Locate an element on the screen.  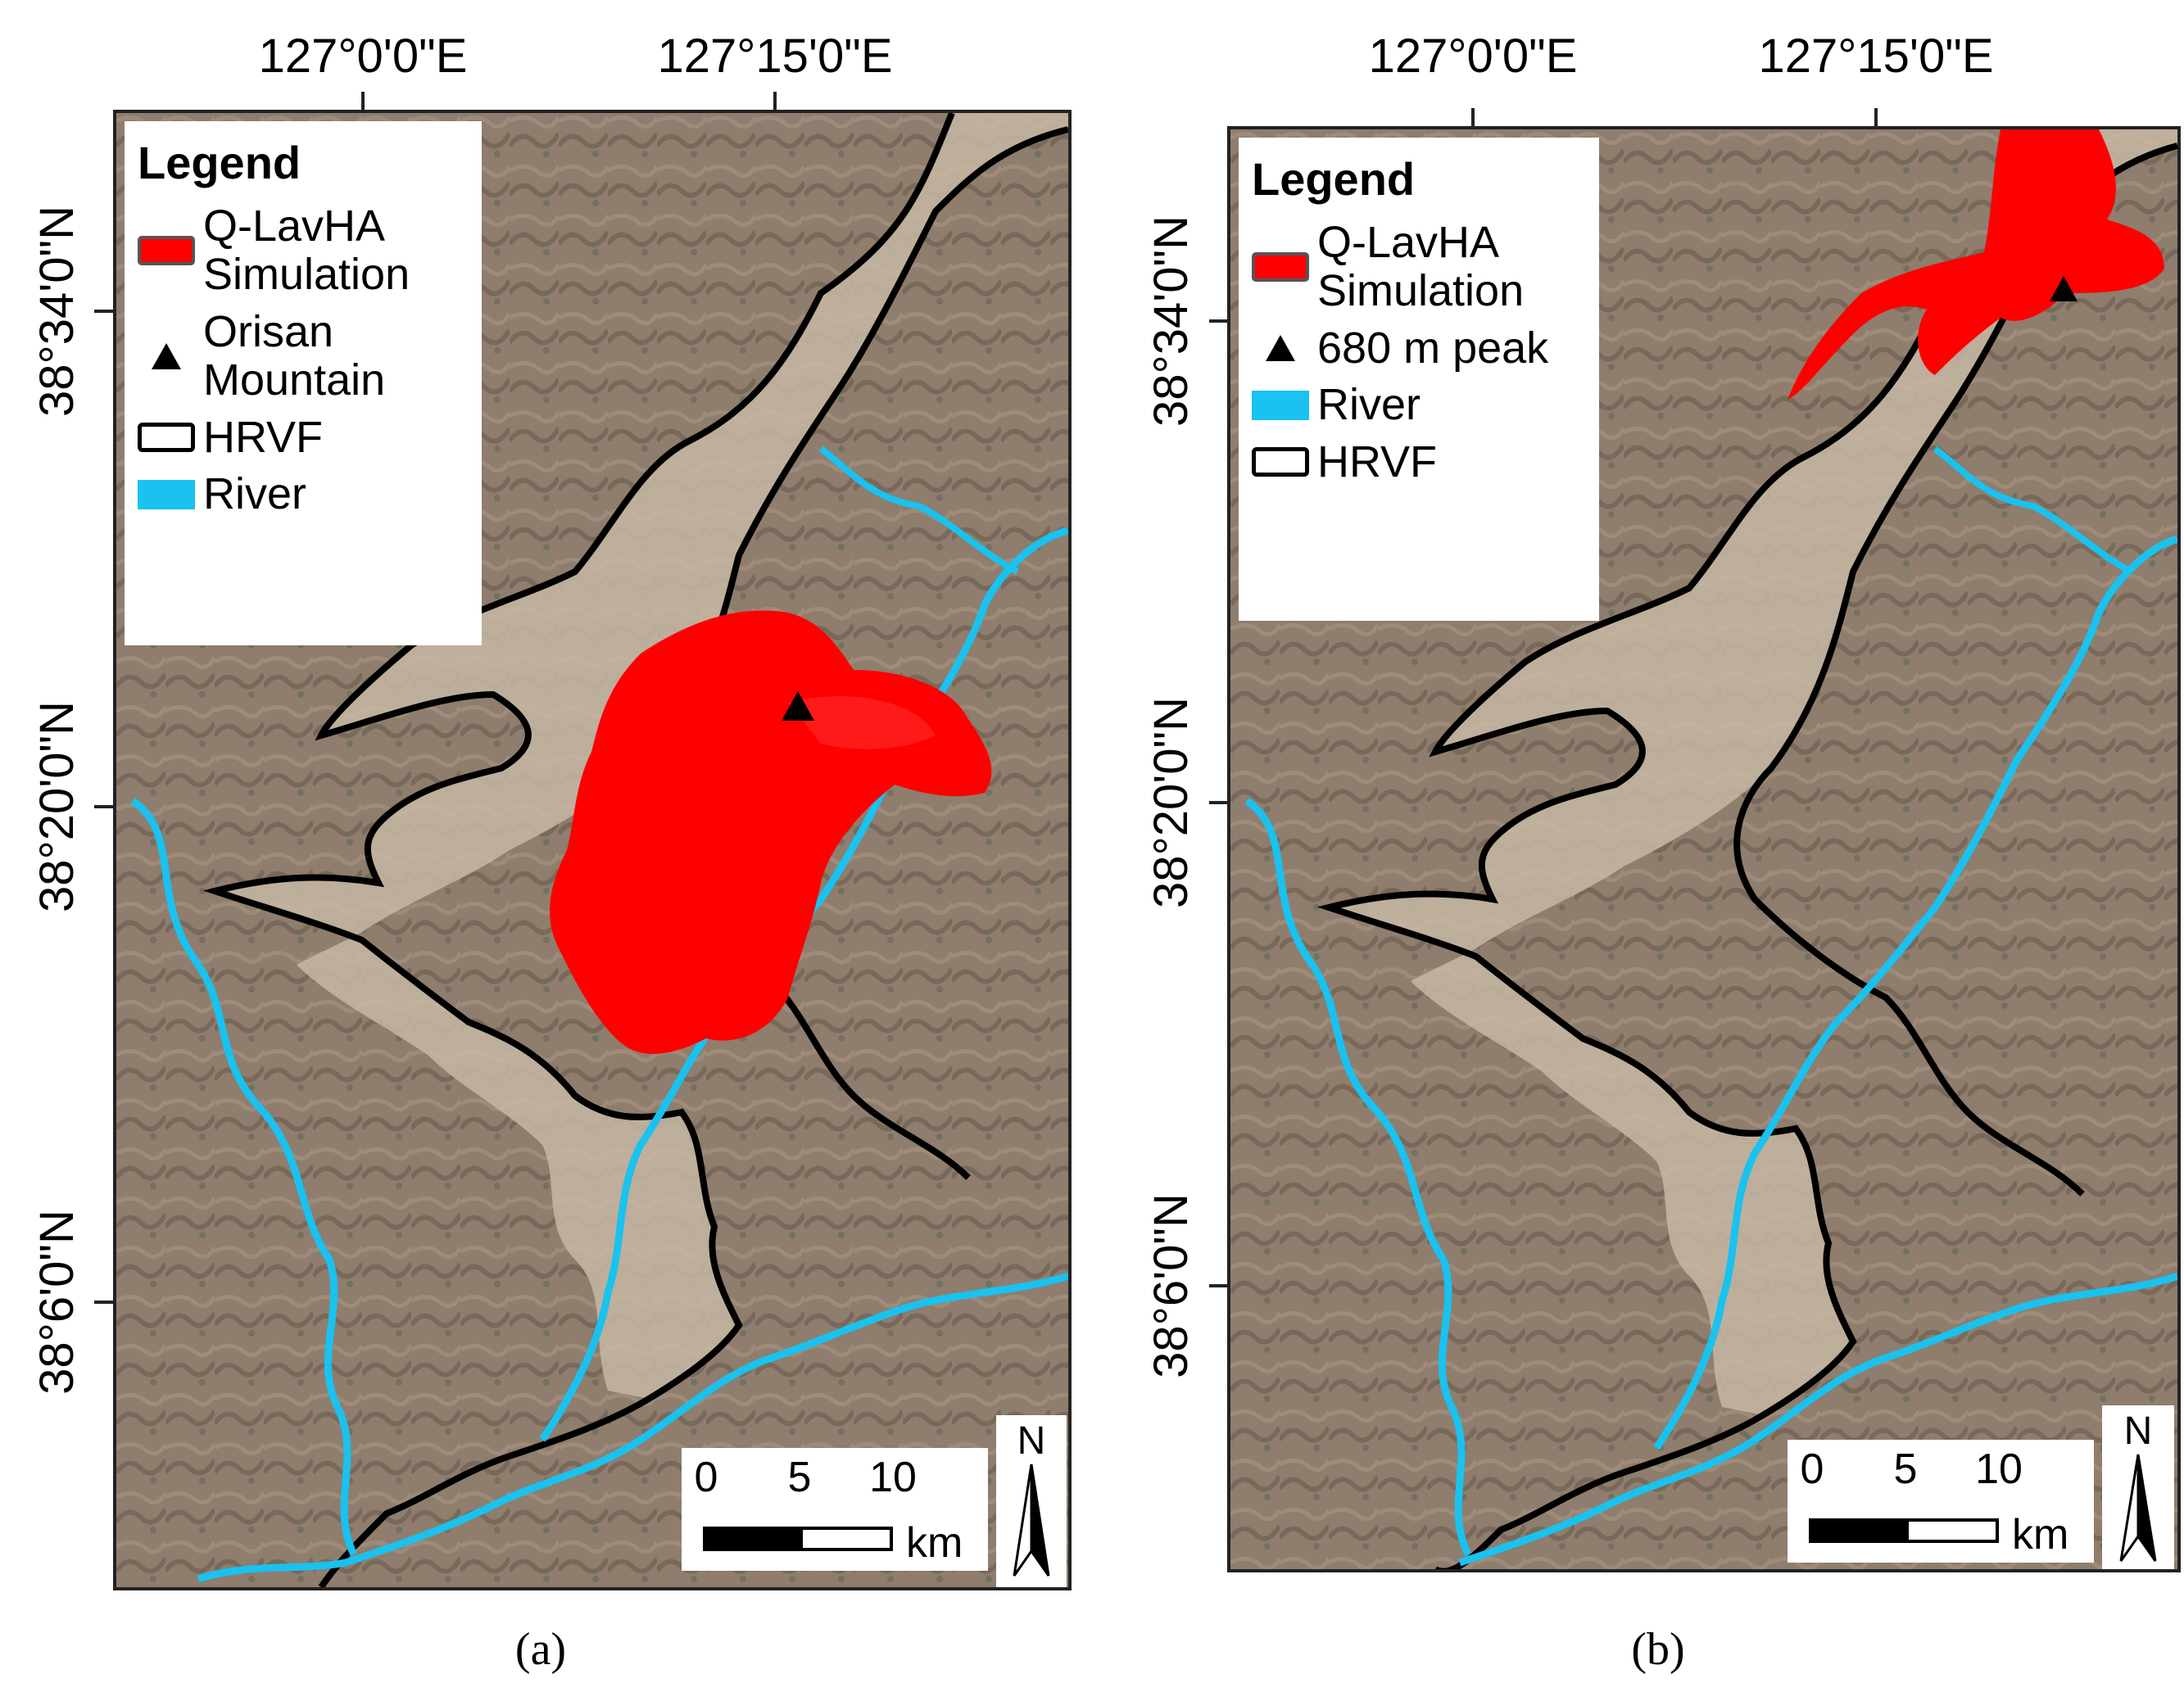
lat-label-b-2: 38°20'0"N is located at coordinates (1171, 802).